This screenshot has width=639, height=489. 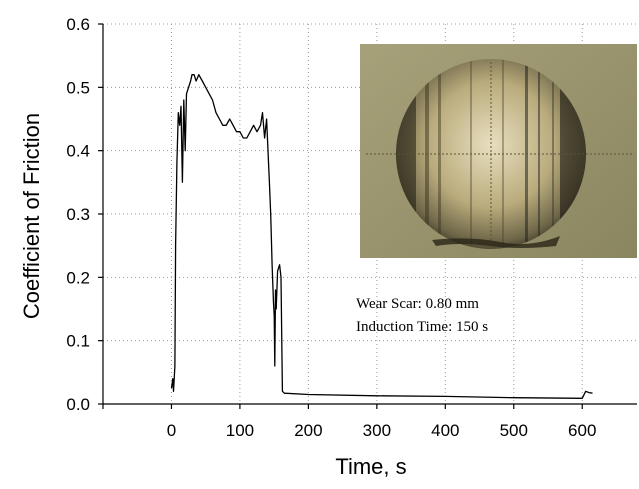 I want to click on y-tick-label: 0.0, so click(x=78, y=404).